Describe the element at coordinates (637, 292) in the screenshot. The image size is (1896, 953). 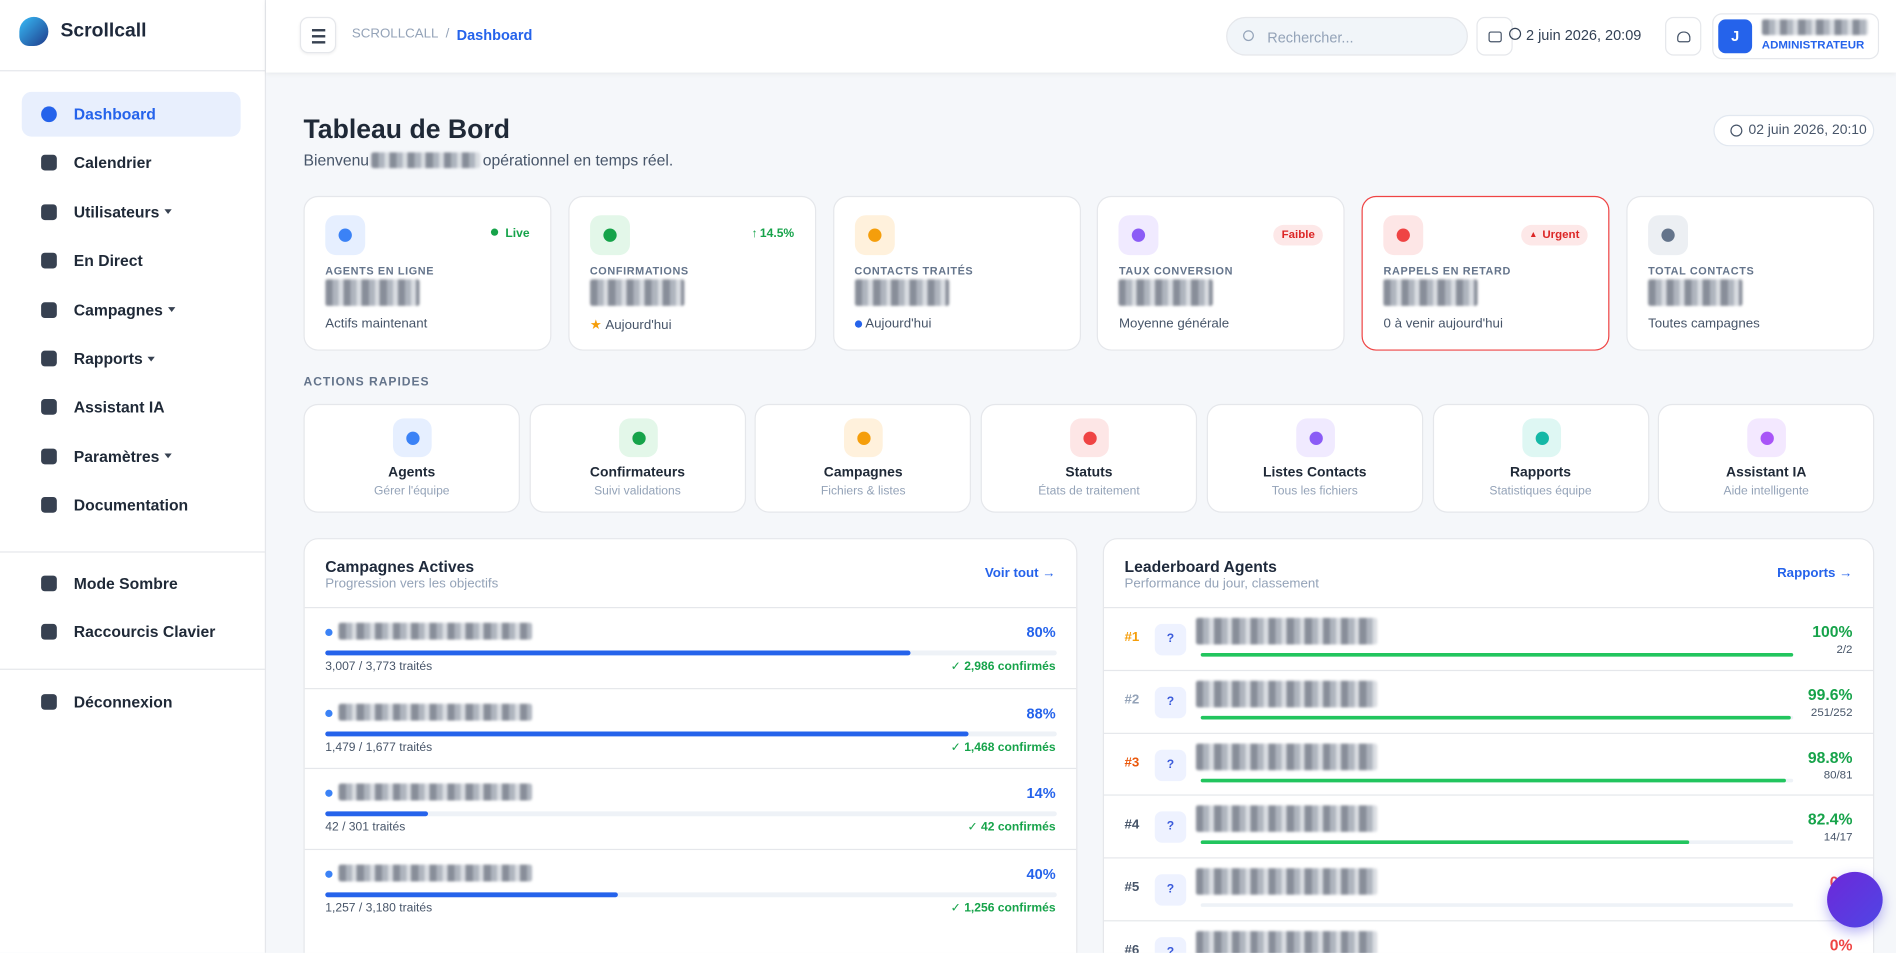
I see `stat-value-redacted` at that location.